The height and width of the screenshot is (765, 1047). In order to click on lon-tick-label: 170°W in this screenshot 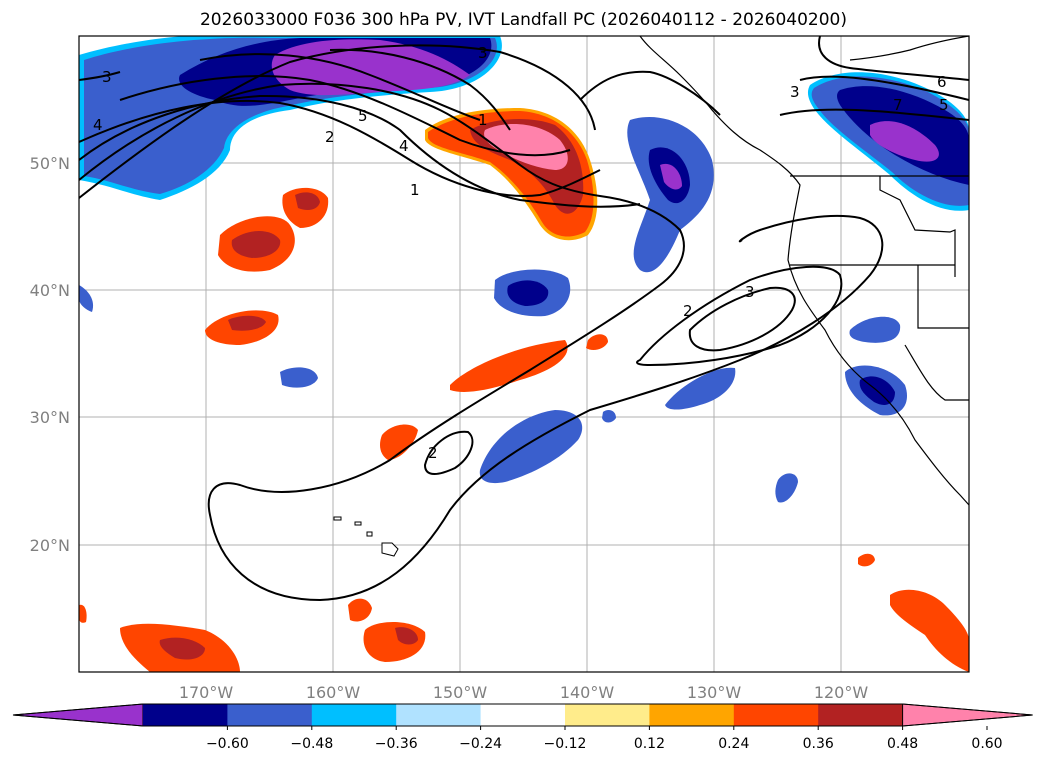, I will do `click(206, 692)`.